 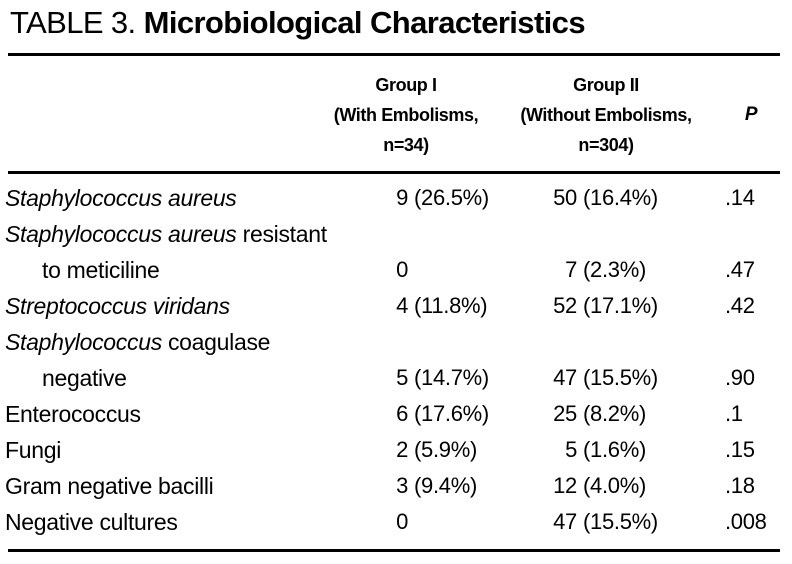 I want to click on group1-value-cell: 2 (5.9%), so click(x=422, y=450).